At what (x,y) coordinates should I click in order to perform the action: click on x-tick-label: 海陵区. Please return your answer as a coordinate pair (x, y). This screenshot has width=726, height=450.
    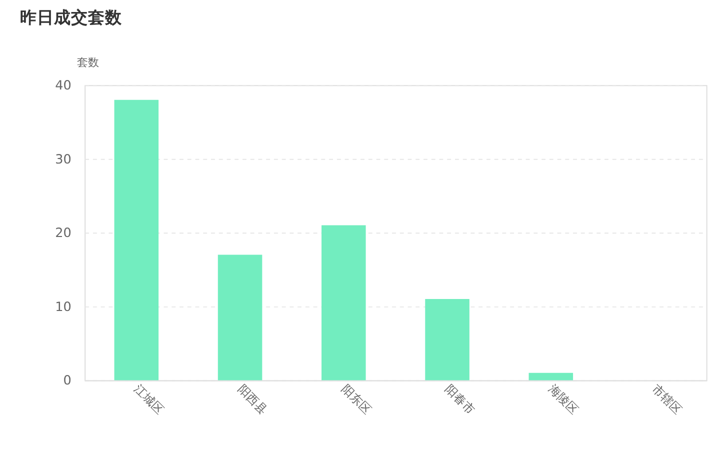
    Looking at the image, I should click on (564, 399).